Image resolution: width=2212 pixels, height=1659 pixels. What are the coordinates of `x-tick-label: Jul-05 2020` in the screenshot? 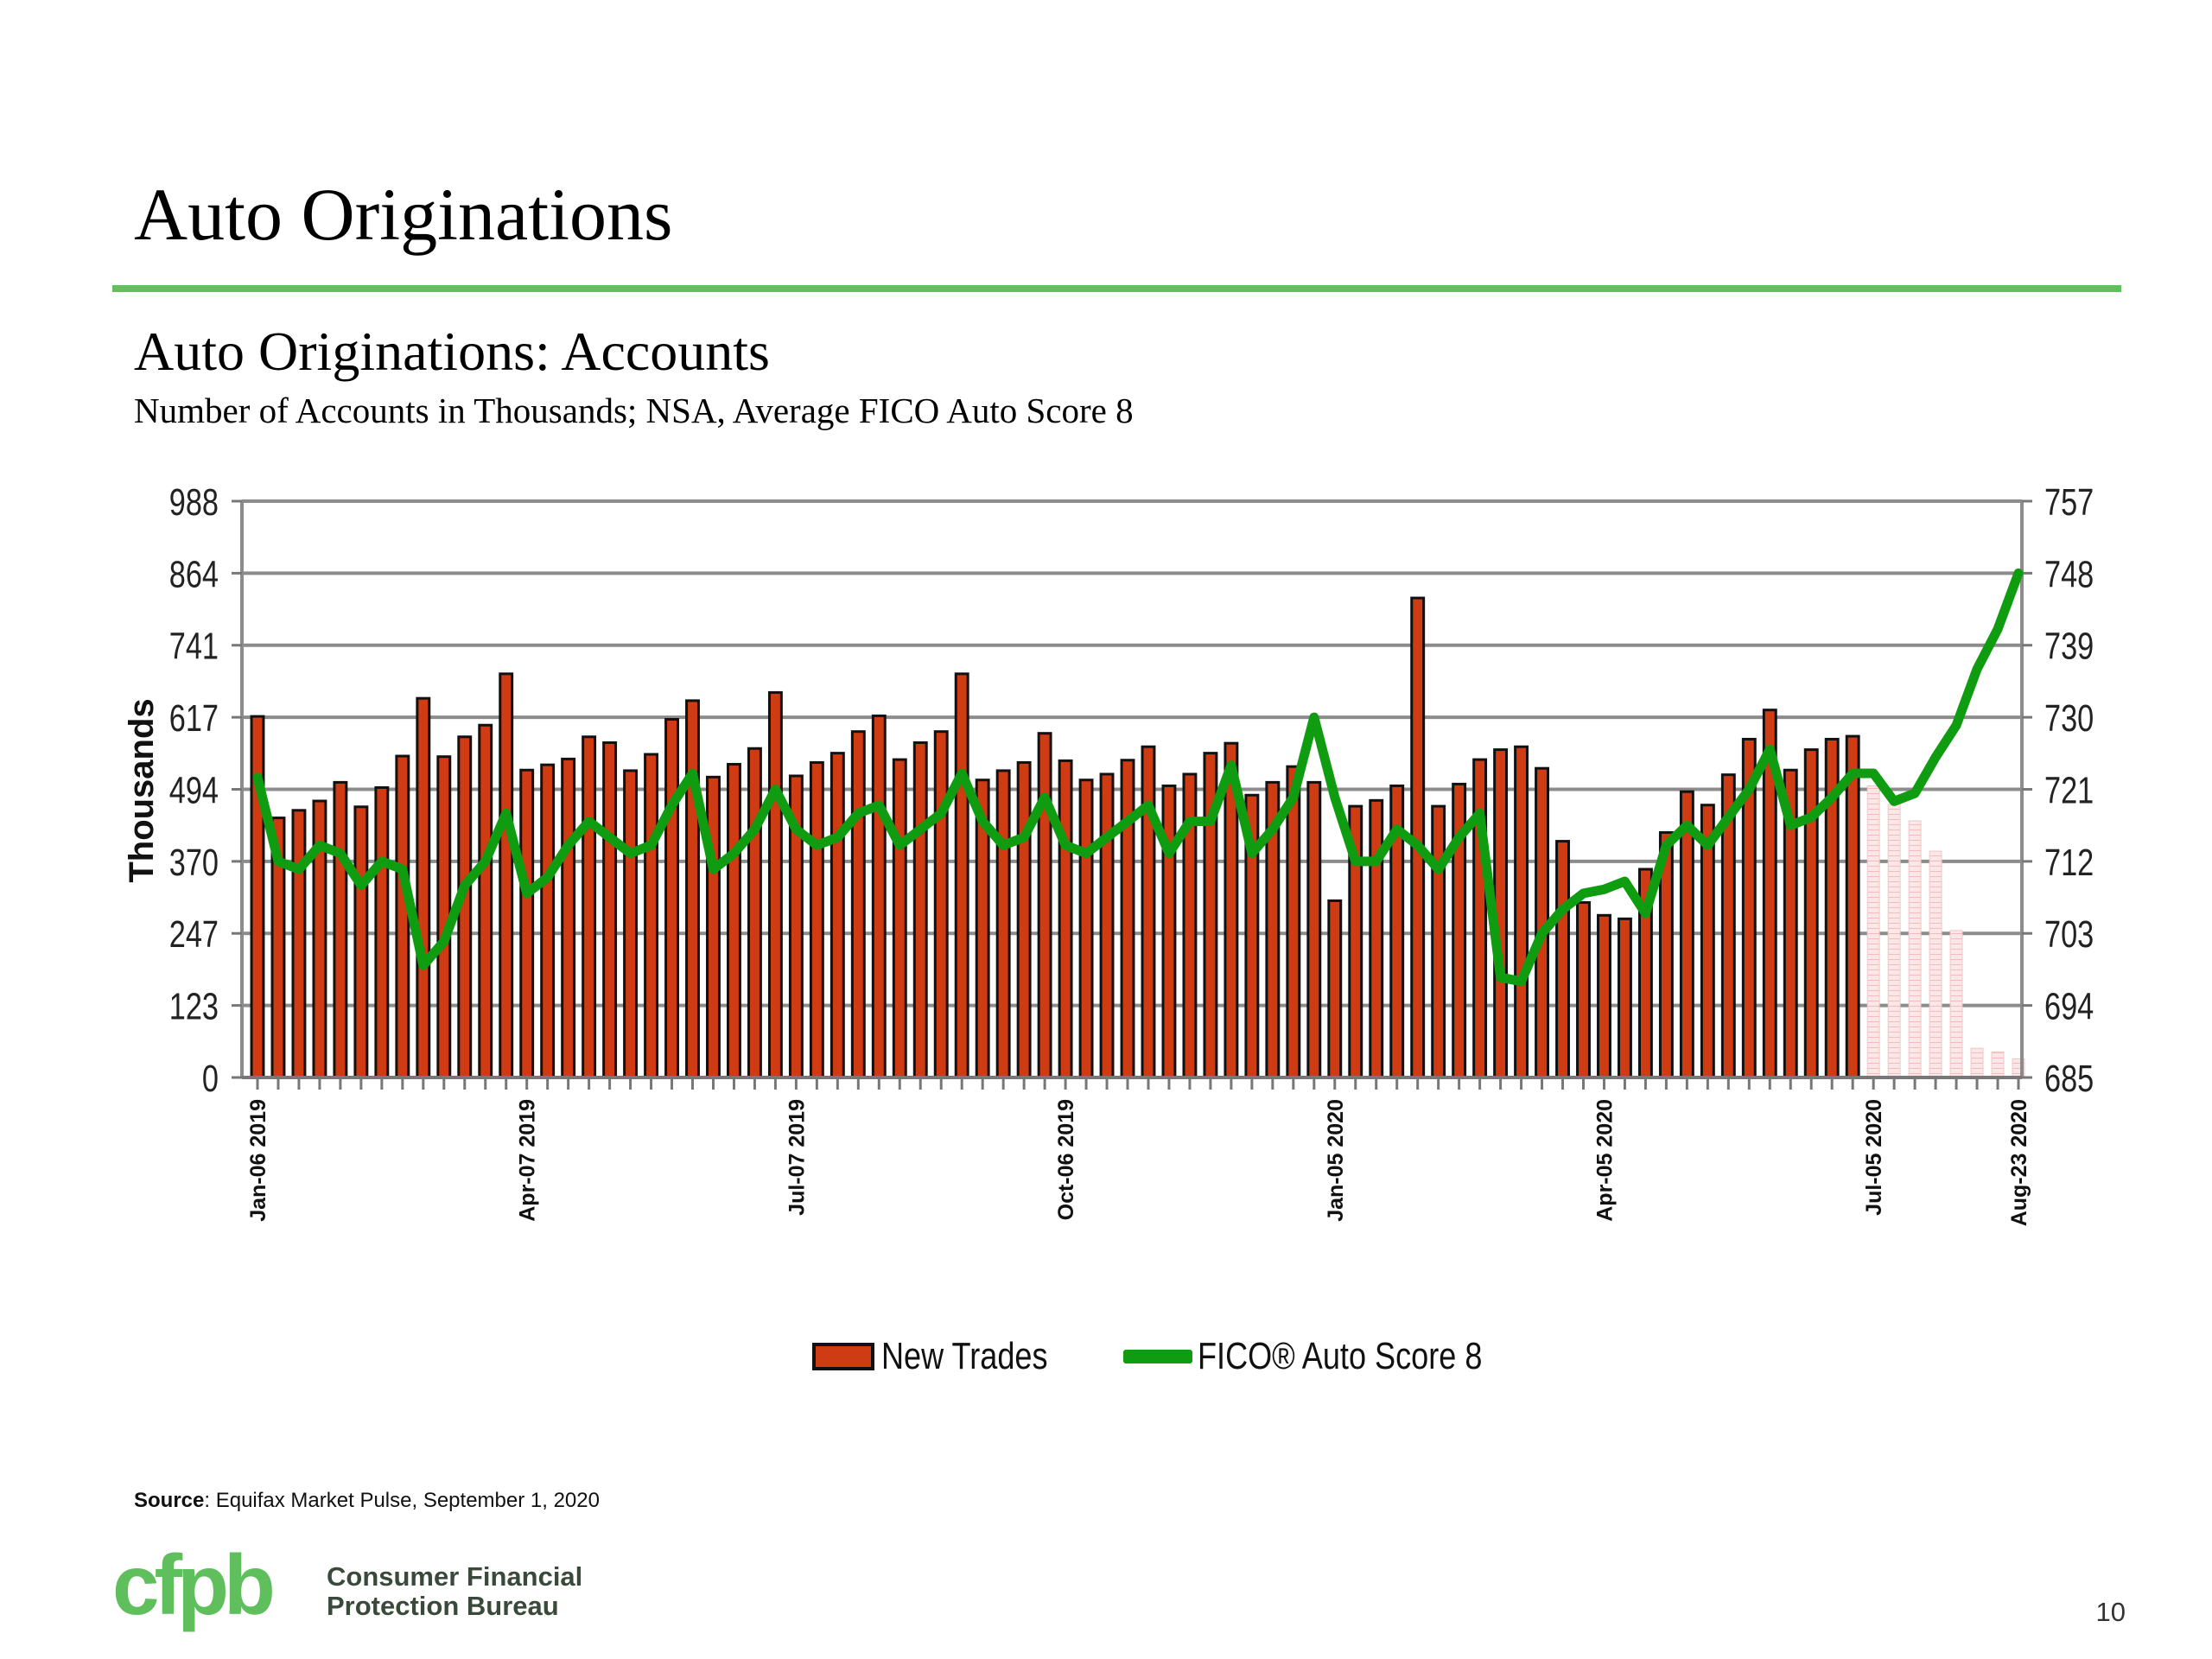 It's located at (1874, 1157).